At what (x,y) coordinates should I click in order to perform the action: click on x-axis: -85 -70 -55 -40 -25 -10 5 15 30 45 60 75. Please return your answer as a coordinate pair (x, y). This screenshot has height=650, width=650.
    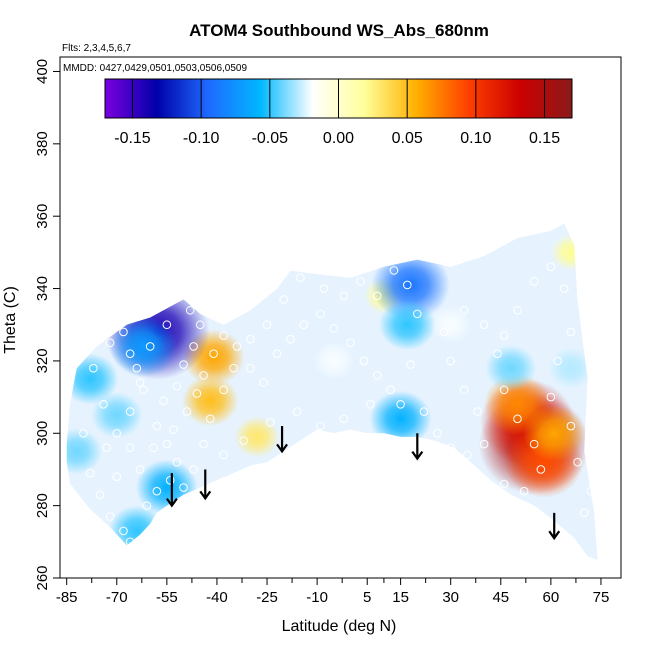
    Looking at the image, I should click on (332, 591).